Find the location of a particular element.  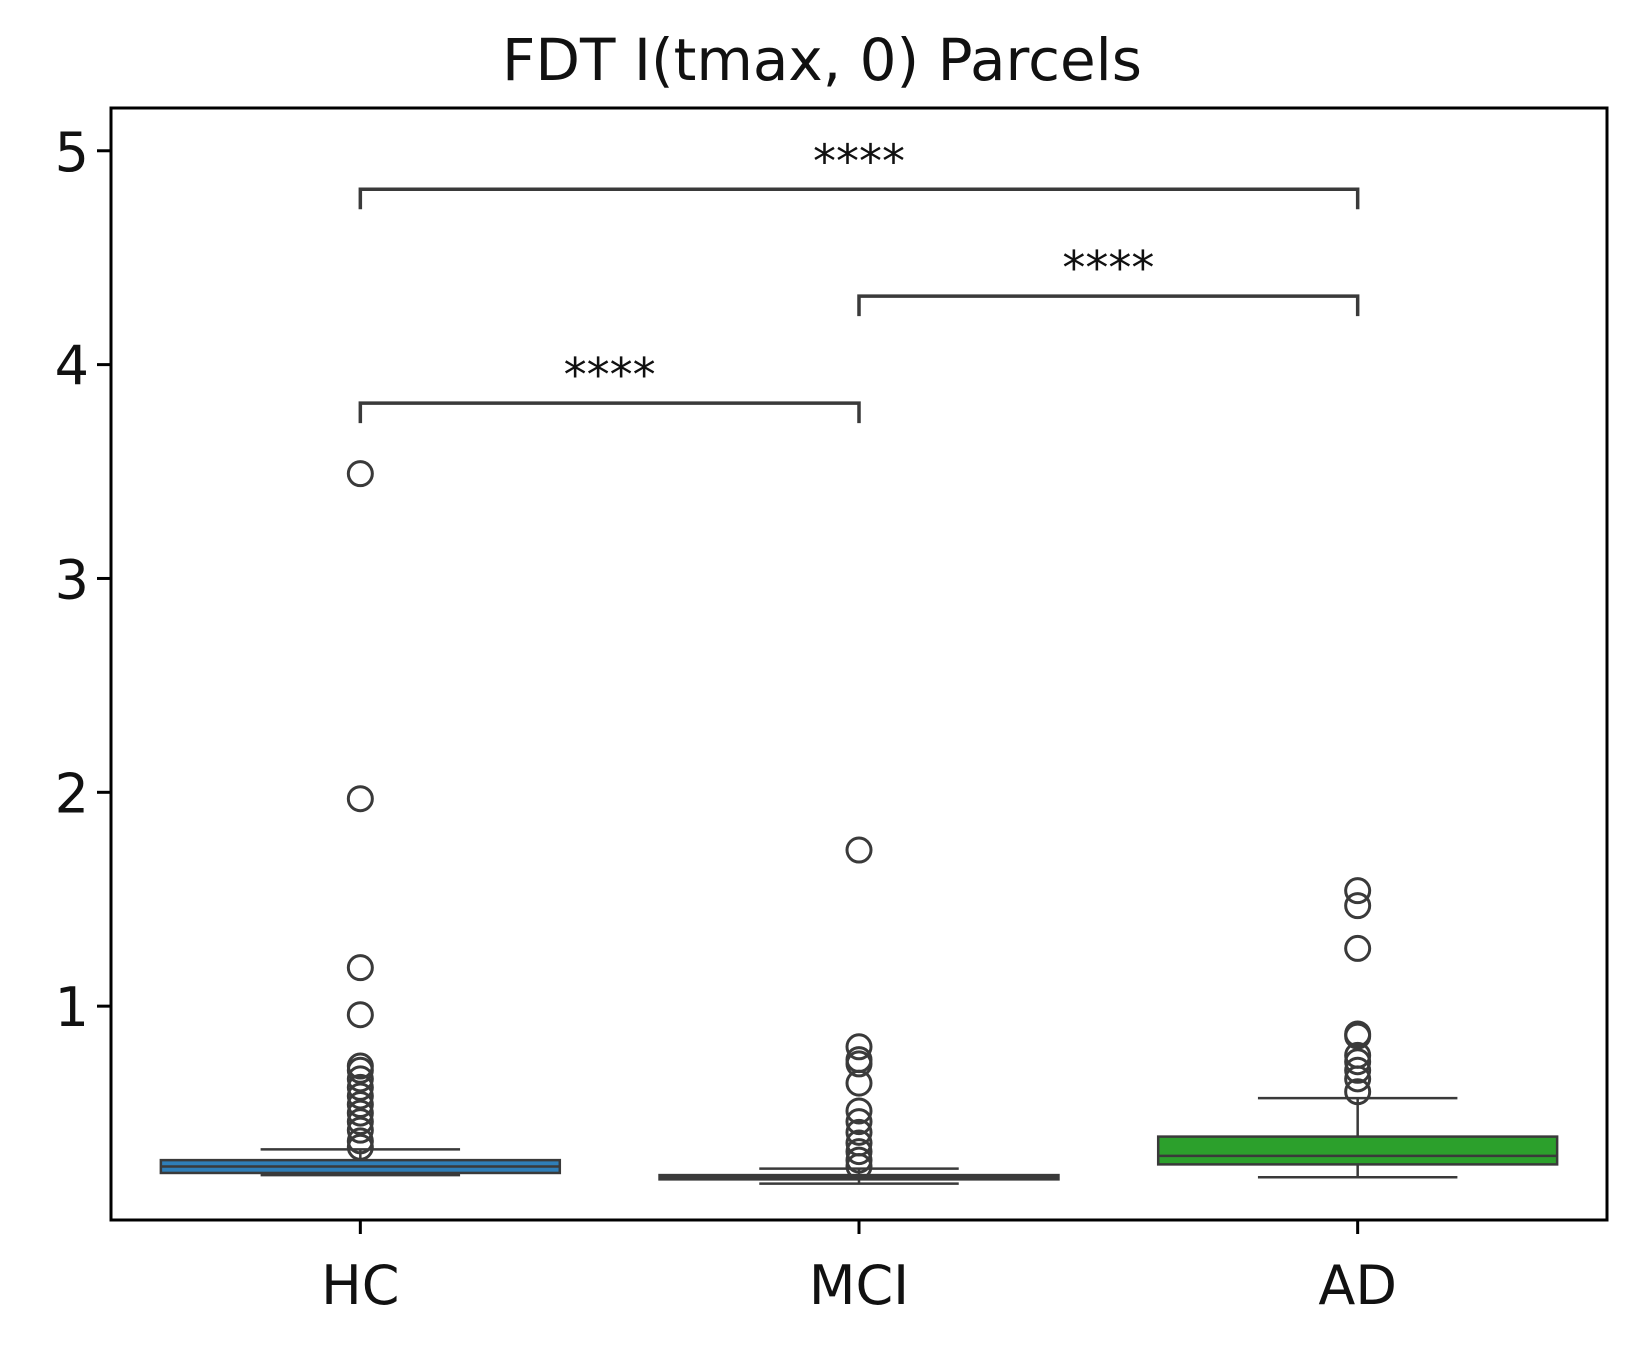

y-tick-label: 3 is located at coordinates (72, 579).